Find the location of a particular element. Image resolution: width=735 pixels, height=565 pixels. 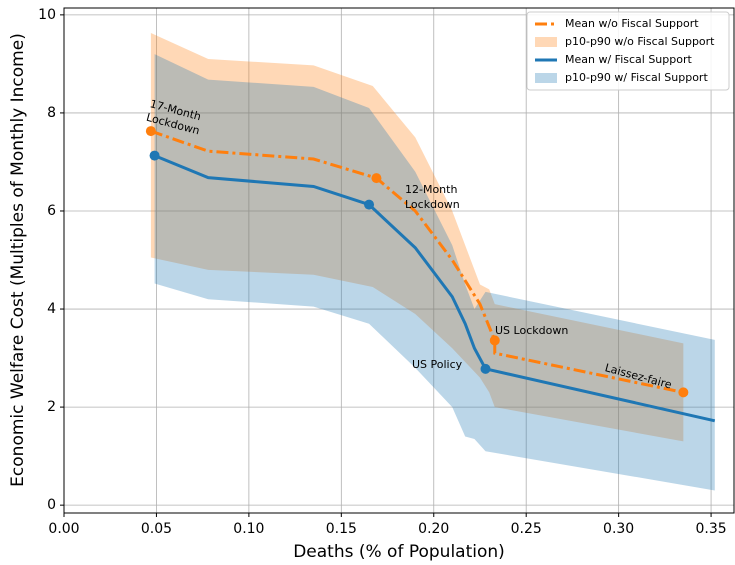

annotation: US Policy is located at coordinates (437, 364).